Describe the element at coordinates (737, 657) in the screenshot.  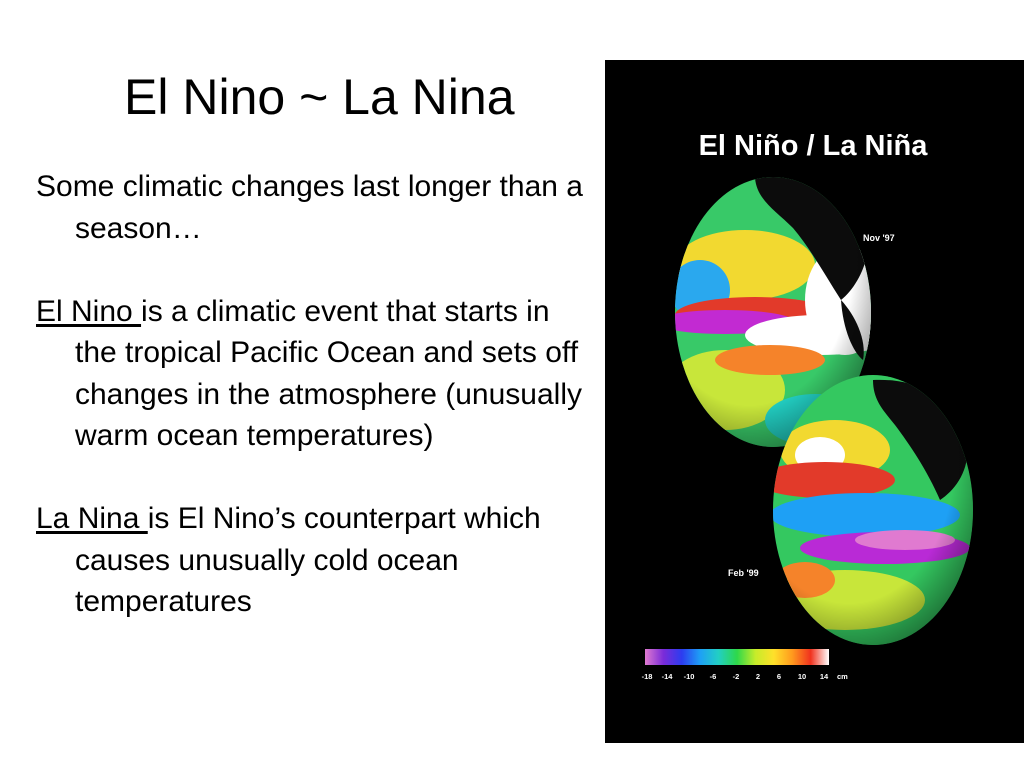
I see `color-scale-bar` at that location.